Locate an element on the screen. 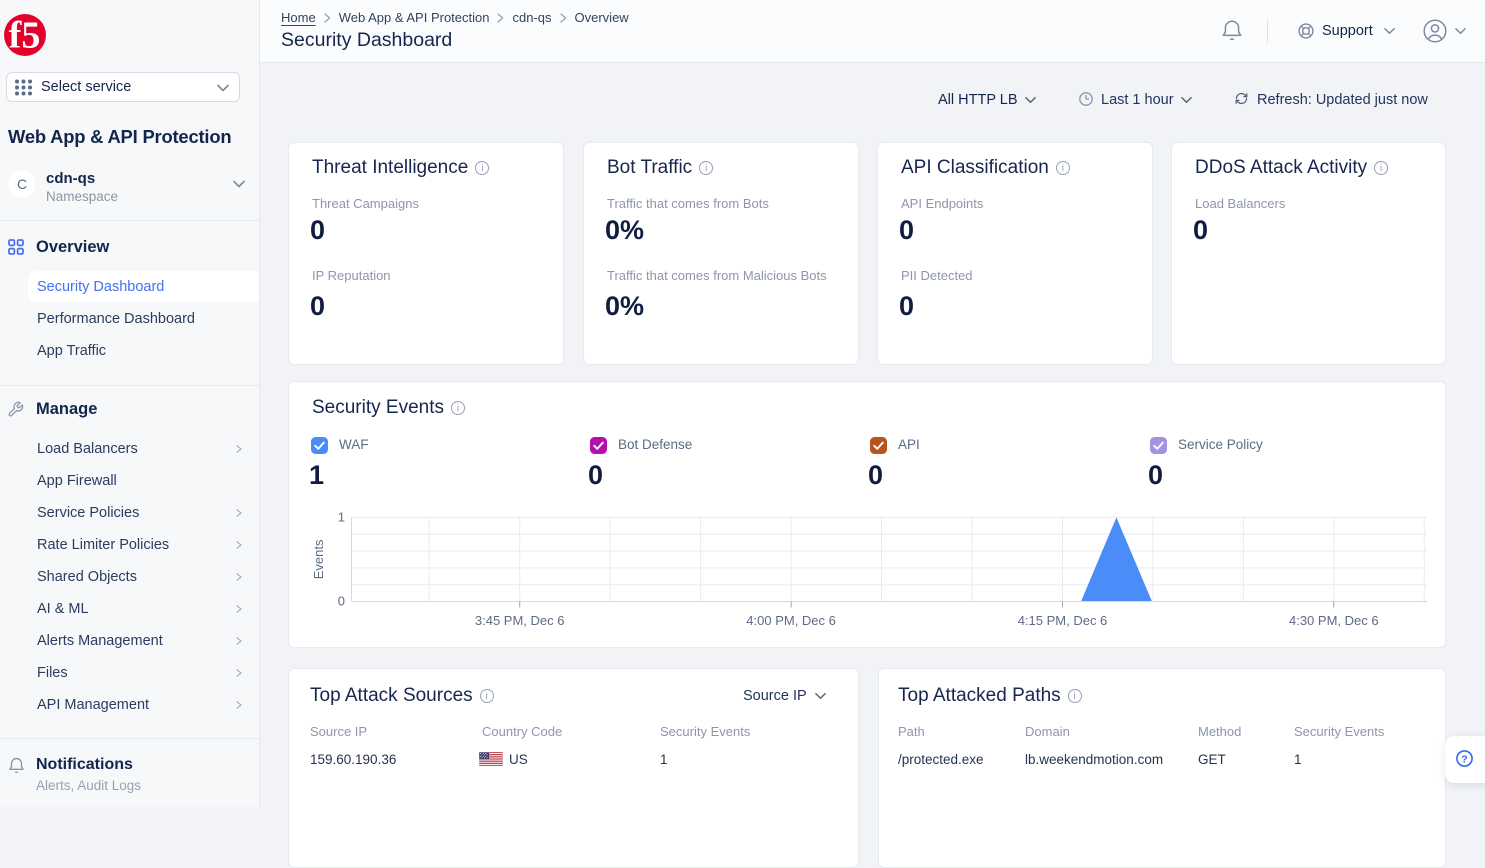  svg-text: 4:15 PM, Dec 6 is located at coordinates (1063, 620).